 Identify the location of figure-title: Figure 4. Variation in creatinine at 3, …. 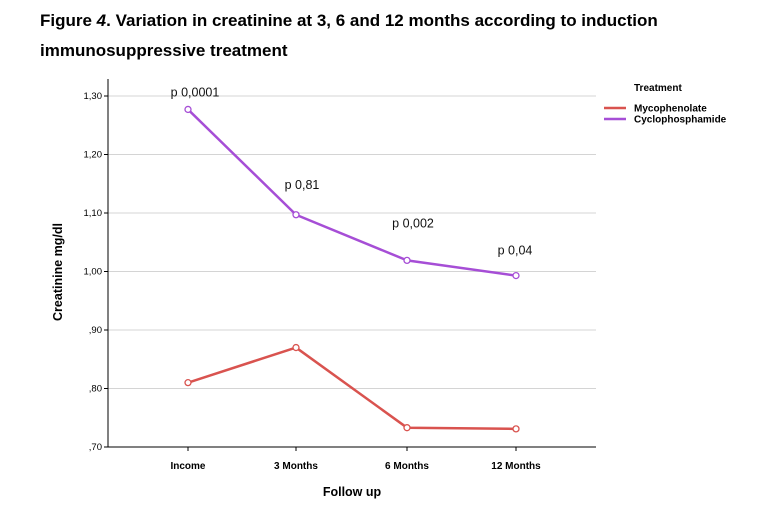
(390, 36).